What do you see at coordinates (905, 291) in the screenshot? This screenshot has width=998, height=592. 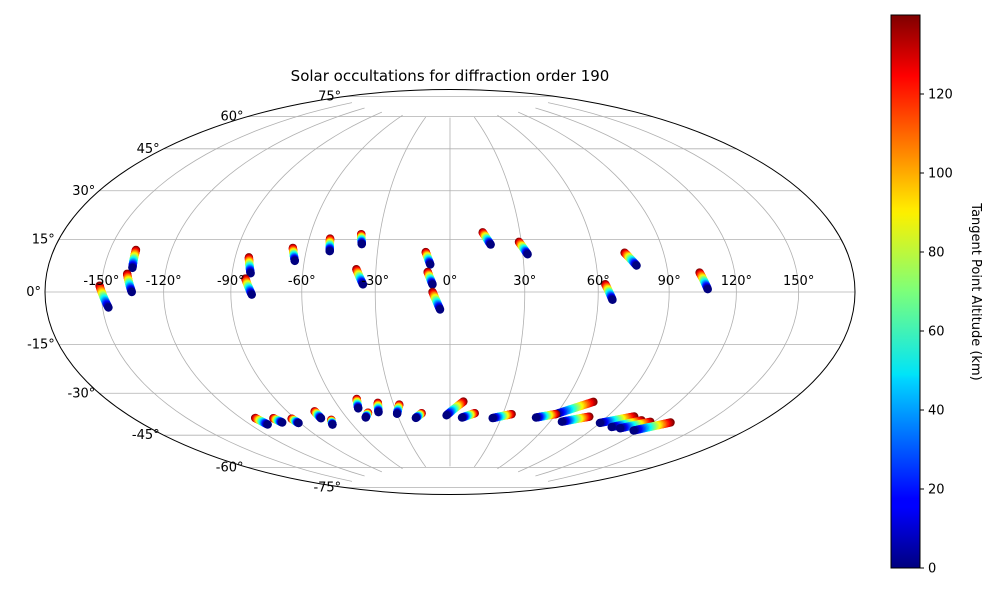 I see `colorbar` at bounding box center [905, 291].